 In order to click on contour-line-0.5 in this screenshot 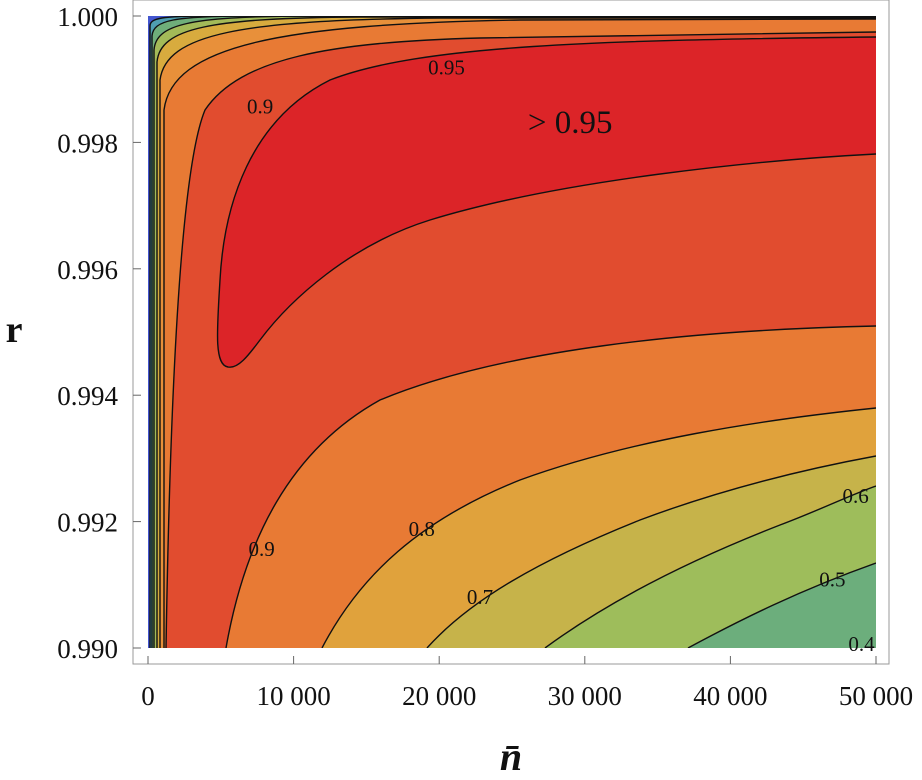, I will do `click(781, 605)`.